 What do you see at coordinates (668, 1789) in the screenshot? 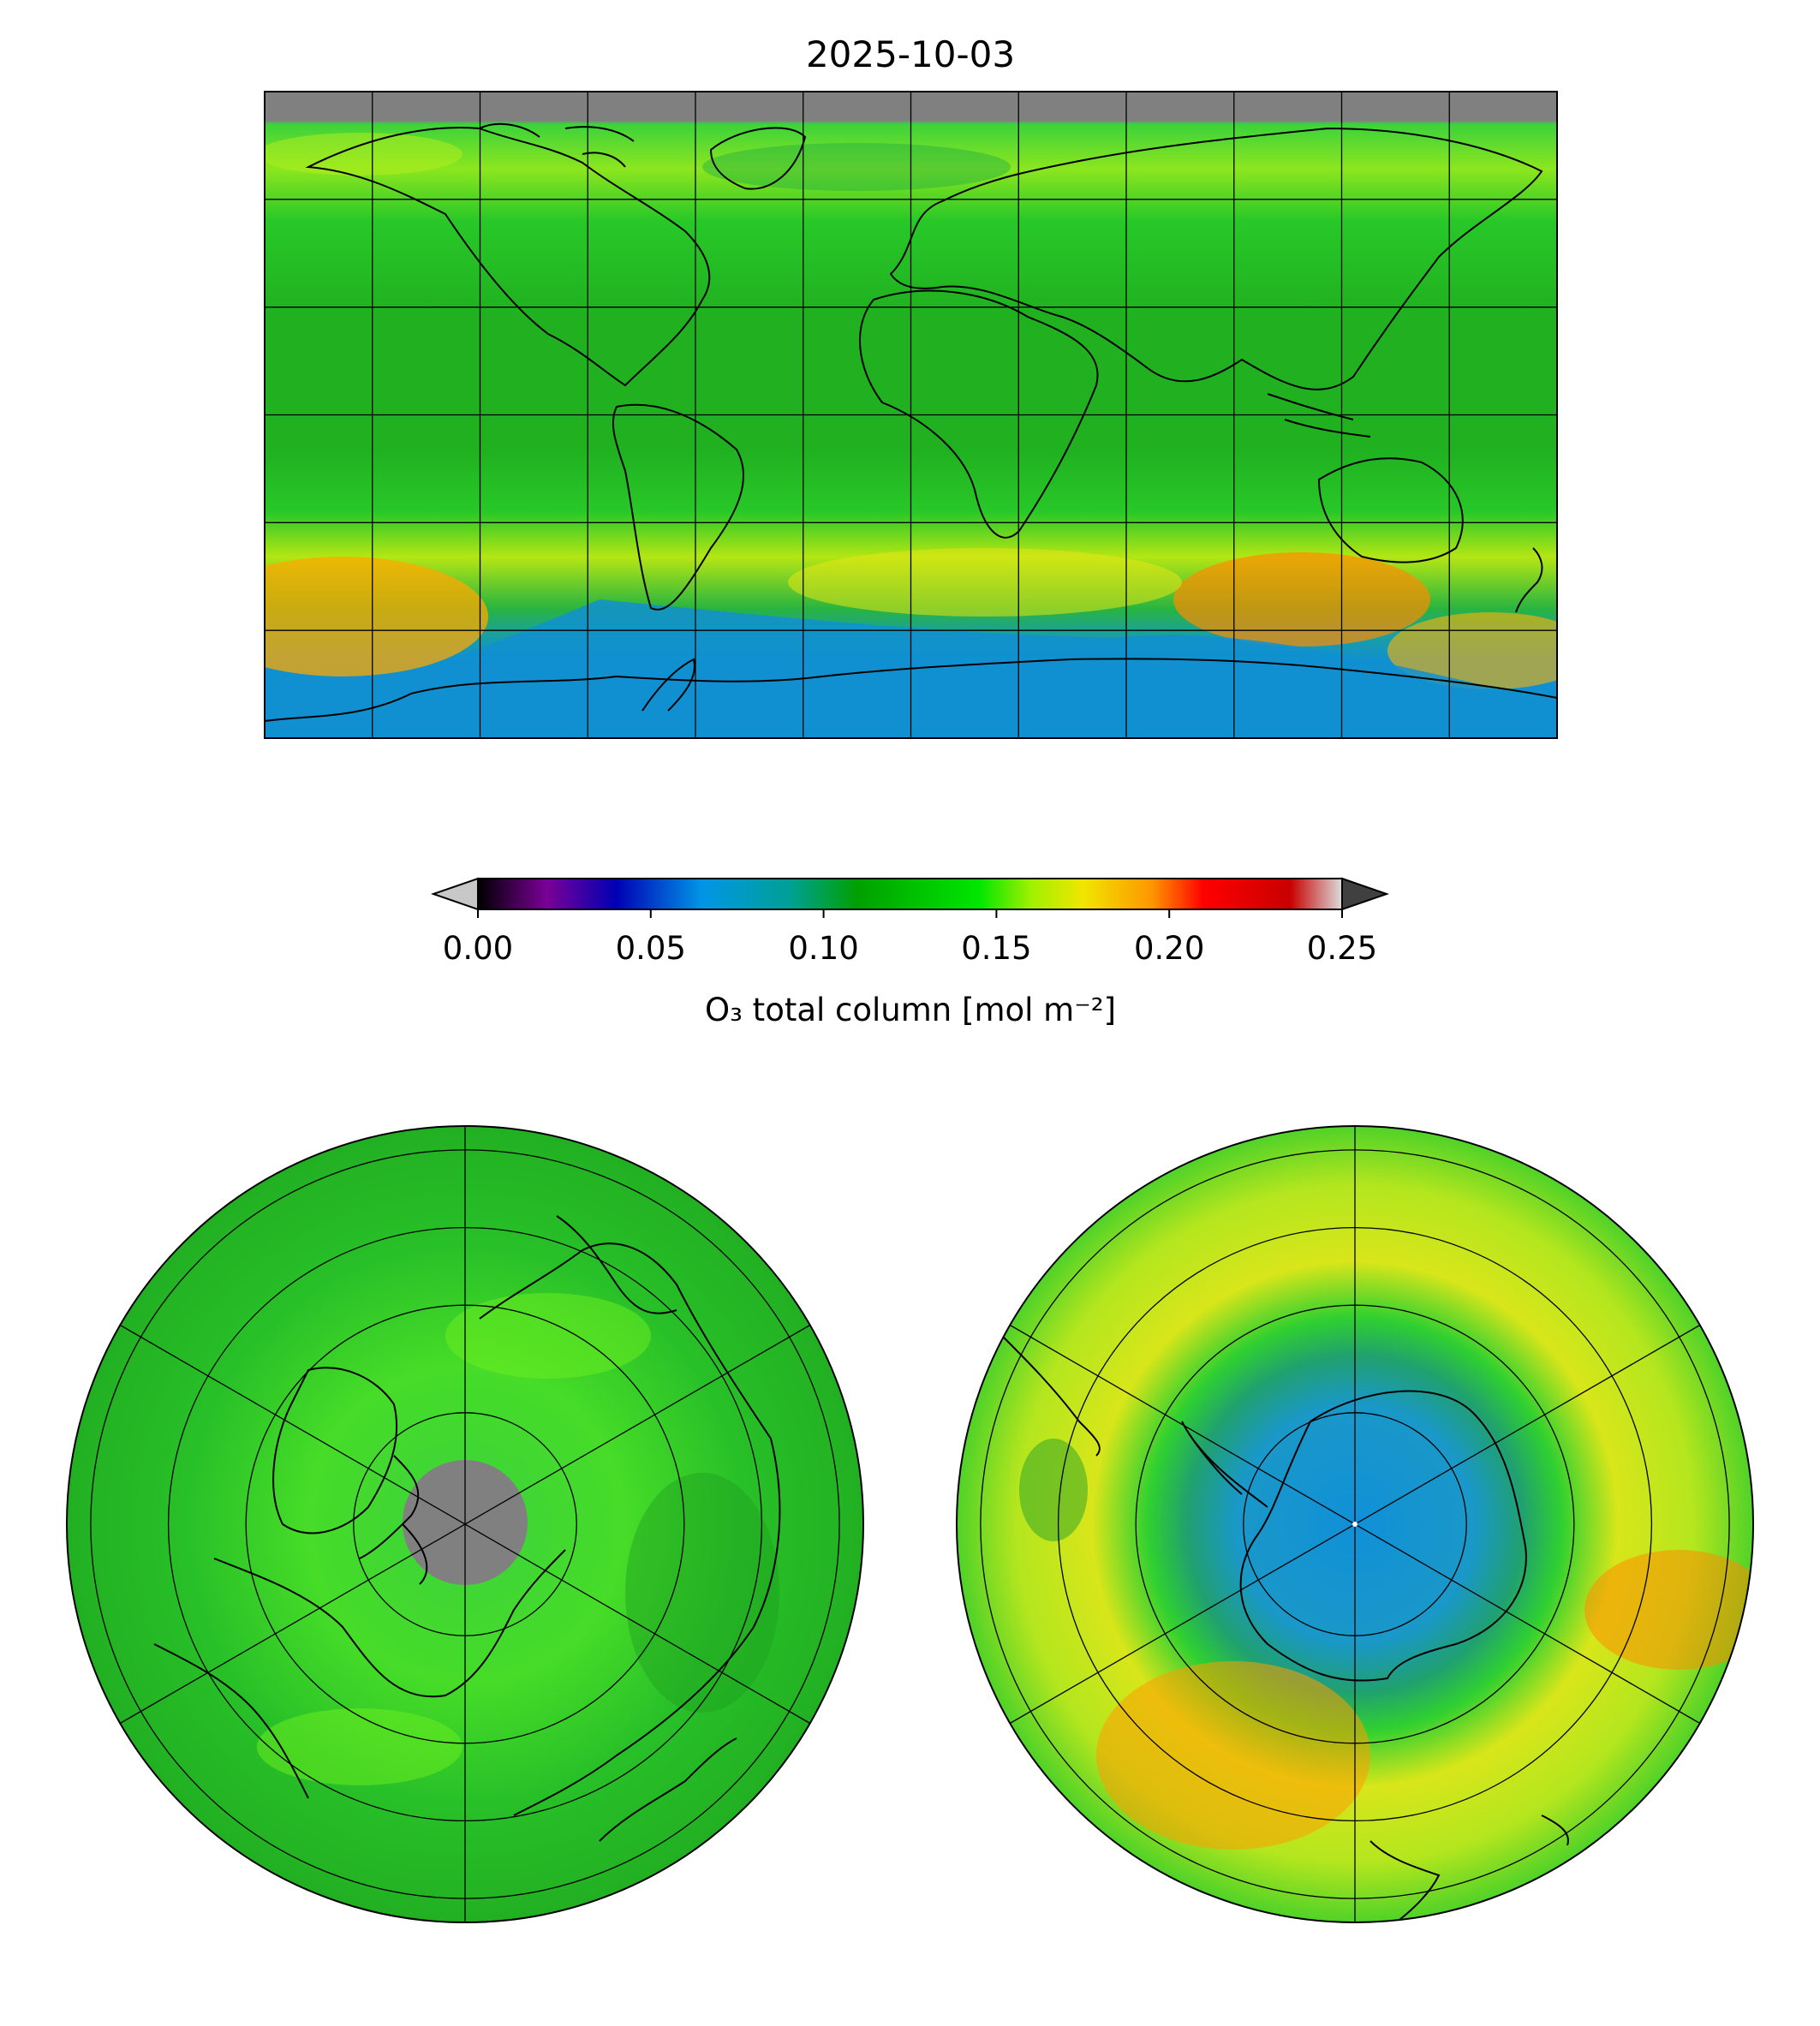
I see `kamchatka-coastline-polar` at bounding box center [668, 1789].